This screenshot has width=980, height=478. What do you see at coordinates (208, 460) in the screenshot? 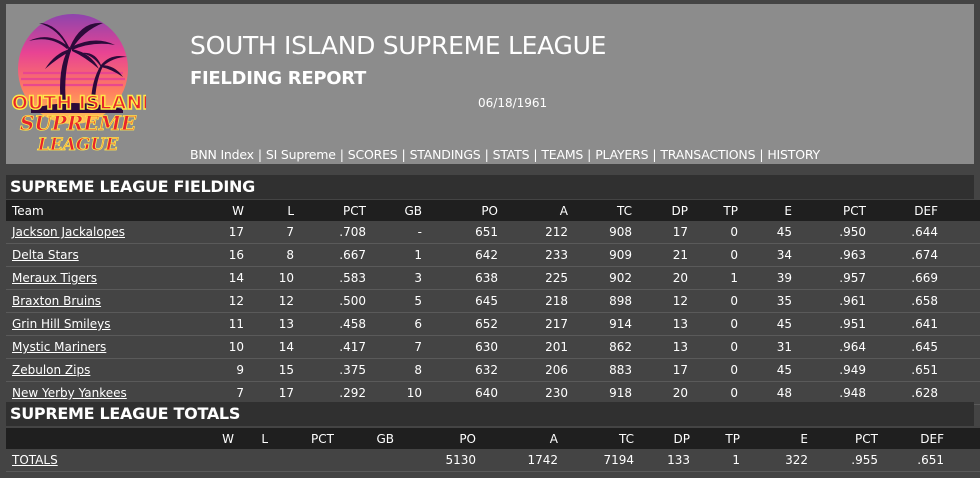
I see `total-cell-w` at bounding box center [208, 460].